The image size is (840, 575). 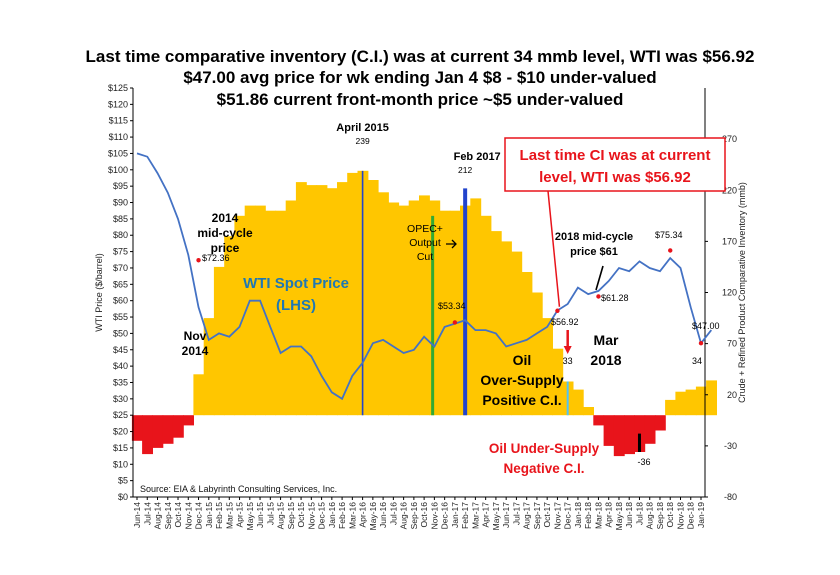 What do you see at coordinates (120, 317) in the screenshot?
I see `y-left-tick-label: $55` at bounding box center [120, 317].